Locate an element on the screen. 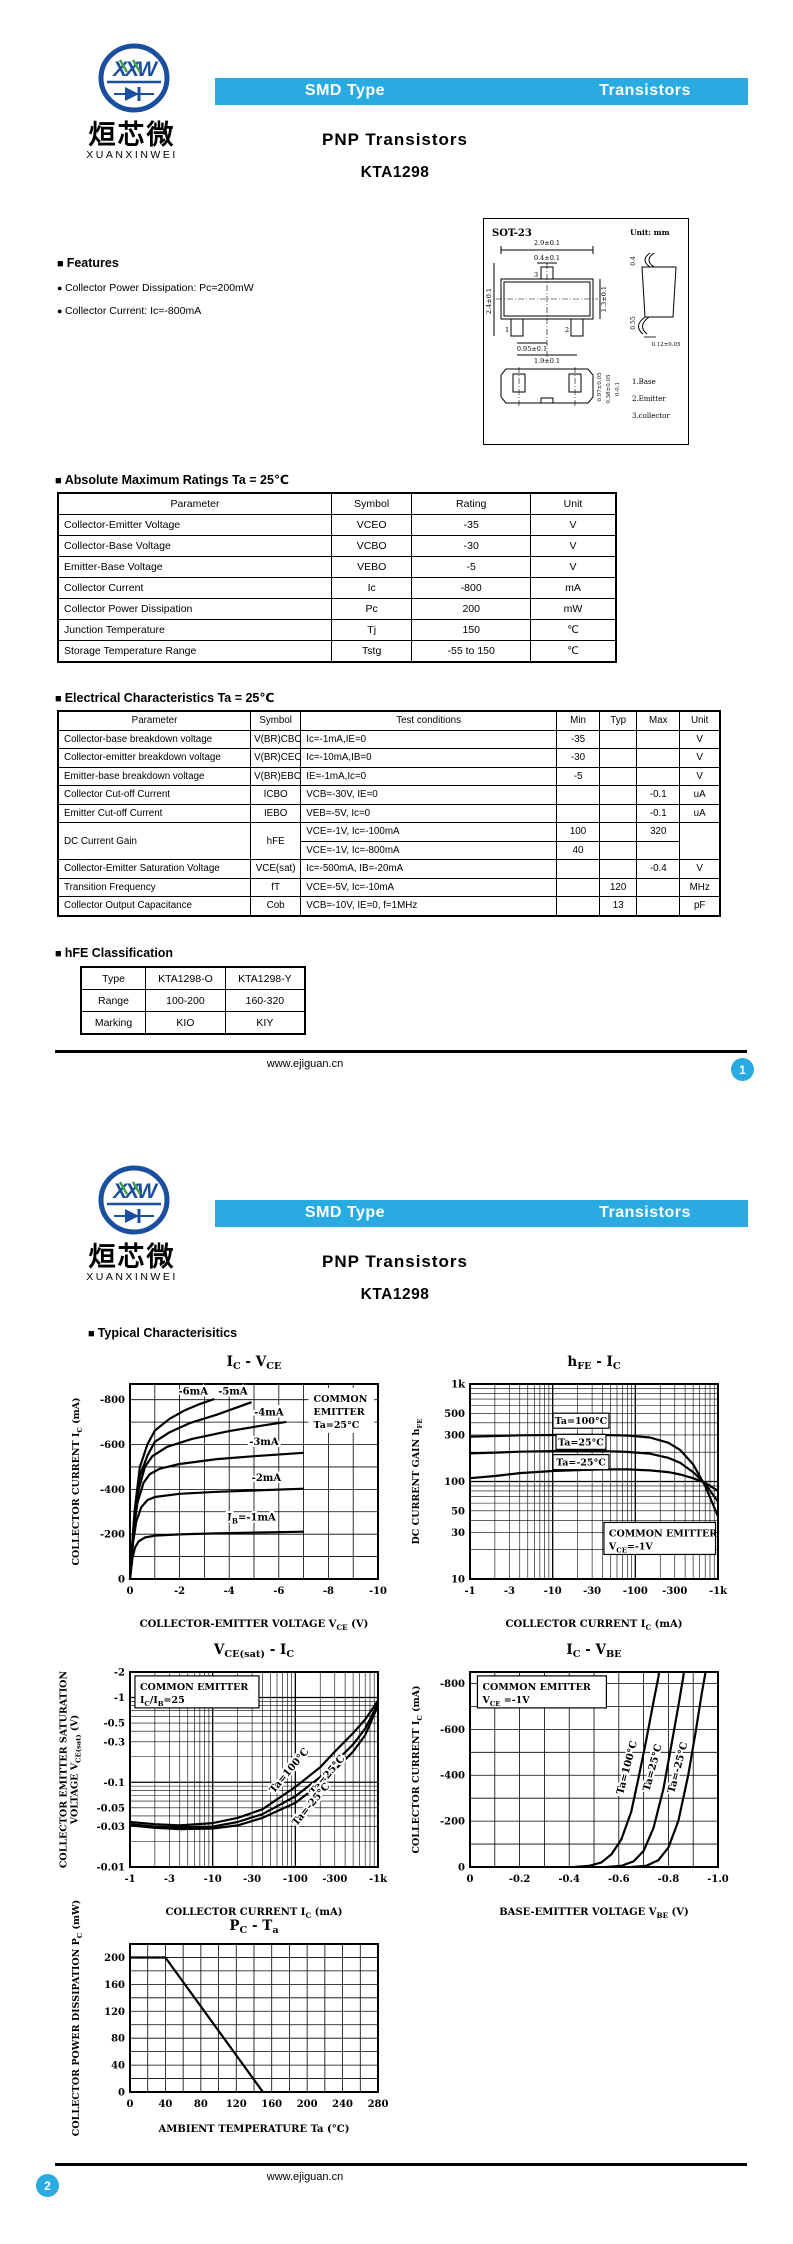 This screenshot has width=793, height=2244. x-axis-label: COLLECTOR CURRENT IC (mA) is located at coordinates (594, 1625).